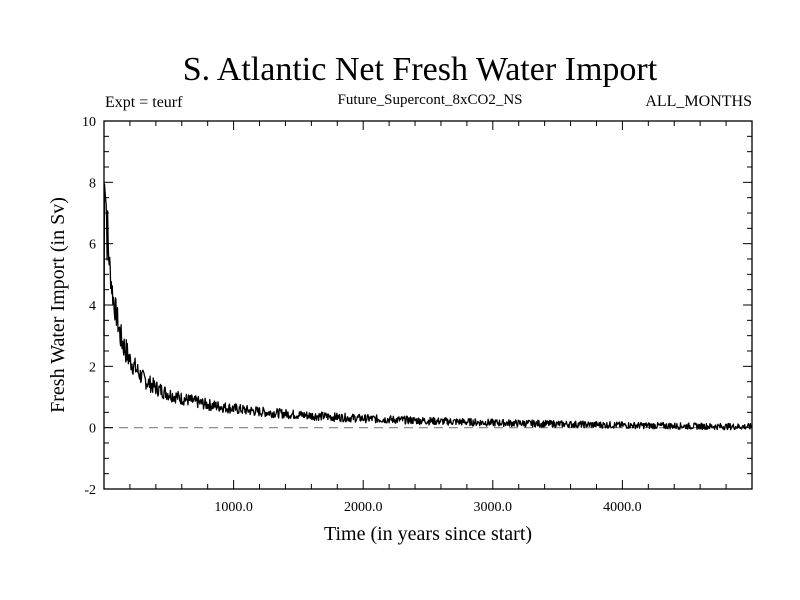 Image resolution: width=800 pixels, height=600 pixels. Describe the element at coordinates (420, 69) in the screenshot. I see `chart-title: S. Atlantic Net Fresh Water Import` at that location.